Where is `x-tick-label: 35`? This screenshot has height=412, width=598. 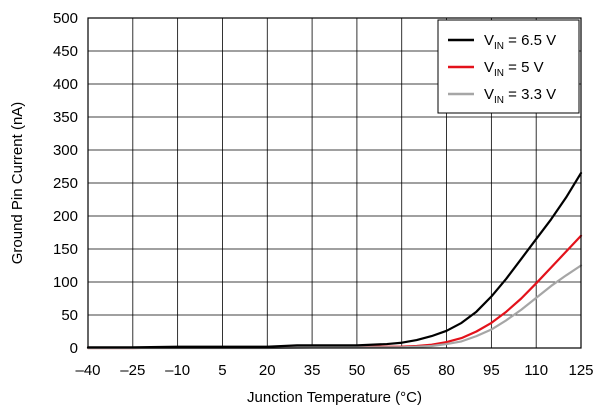 x-tick-label: 35 is located at coordinates (312, 370).